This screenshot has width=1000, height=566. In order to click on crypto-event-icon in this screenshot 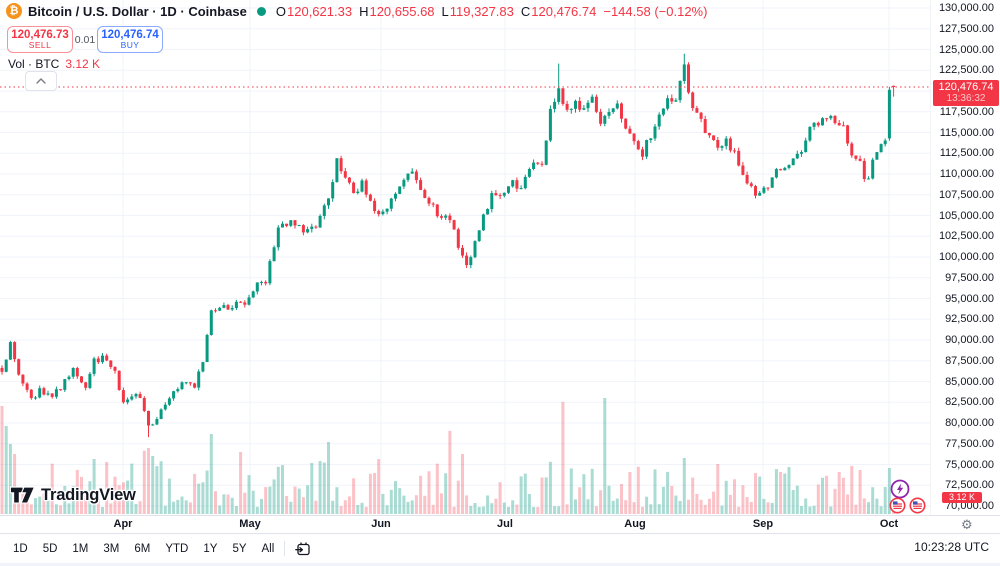, I will do `click(900, 491)`.